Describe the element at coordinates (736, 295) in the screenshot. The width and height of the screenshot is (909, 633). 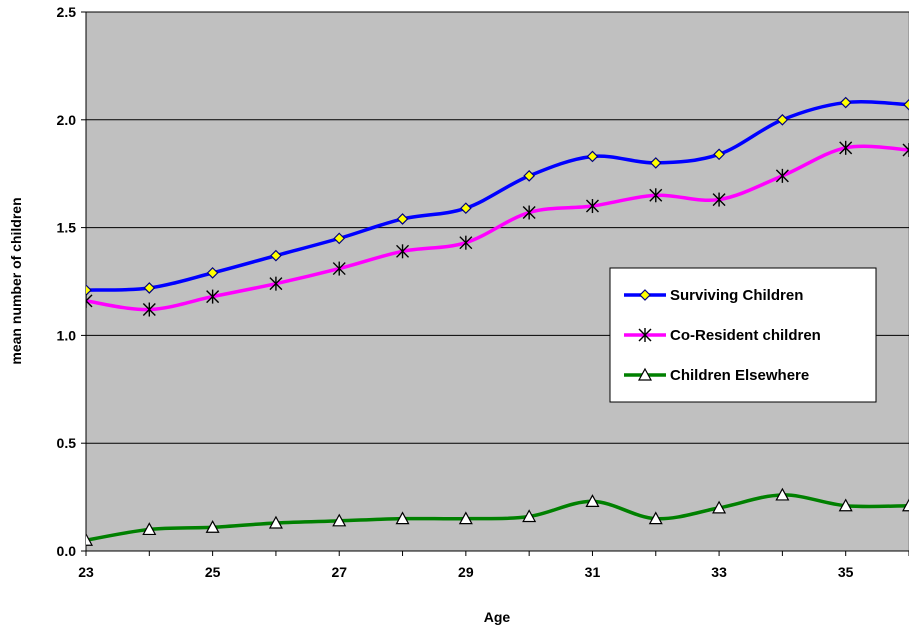
I see `legend-label: Surviving Children` at that location.